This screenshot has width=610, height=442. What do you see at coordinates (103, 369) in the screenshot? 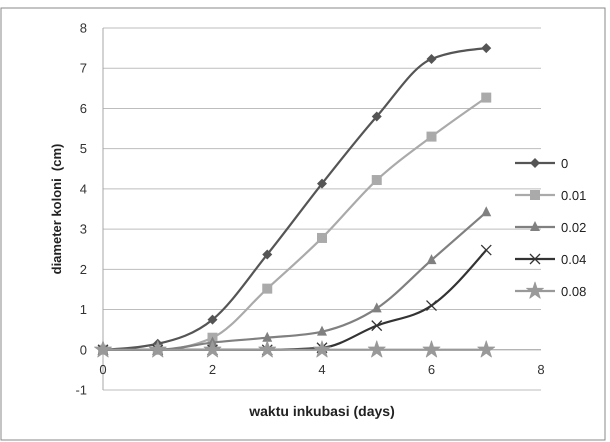
I see `x-tick-label: 0` at bounding box center [103, 369].